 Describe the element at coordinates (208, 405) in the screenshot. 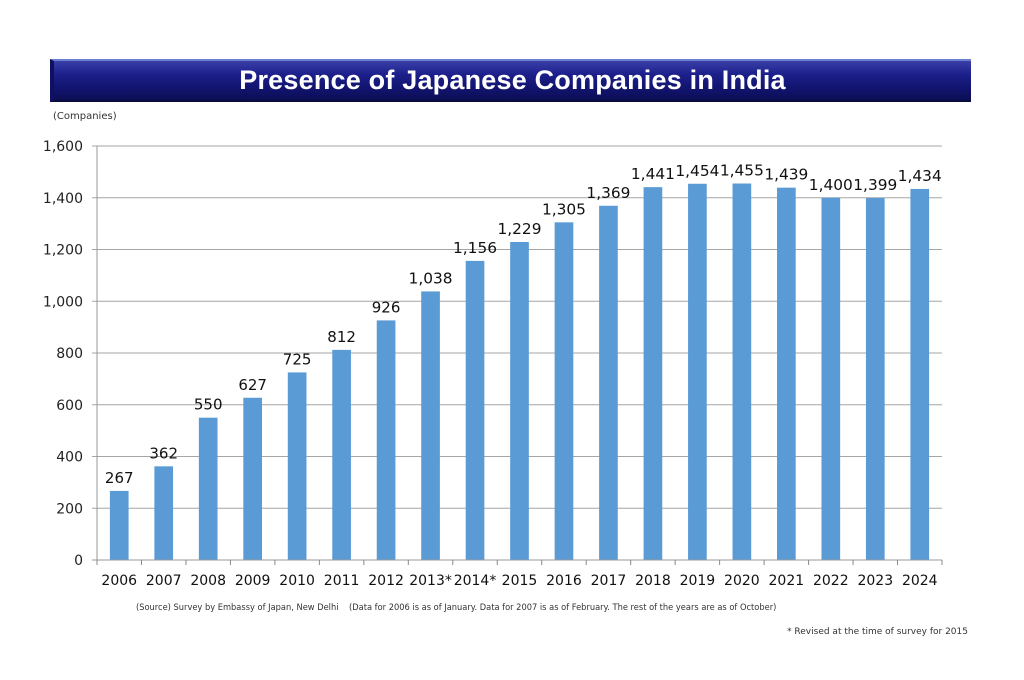

I see `value-label: 550` at that location.